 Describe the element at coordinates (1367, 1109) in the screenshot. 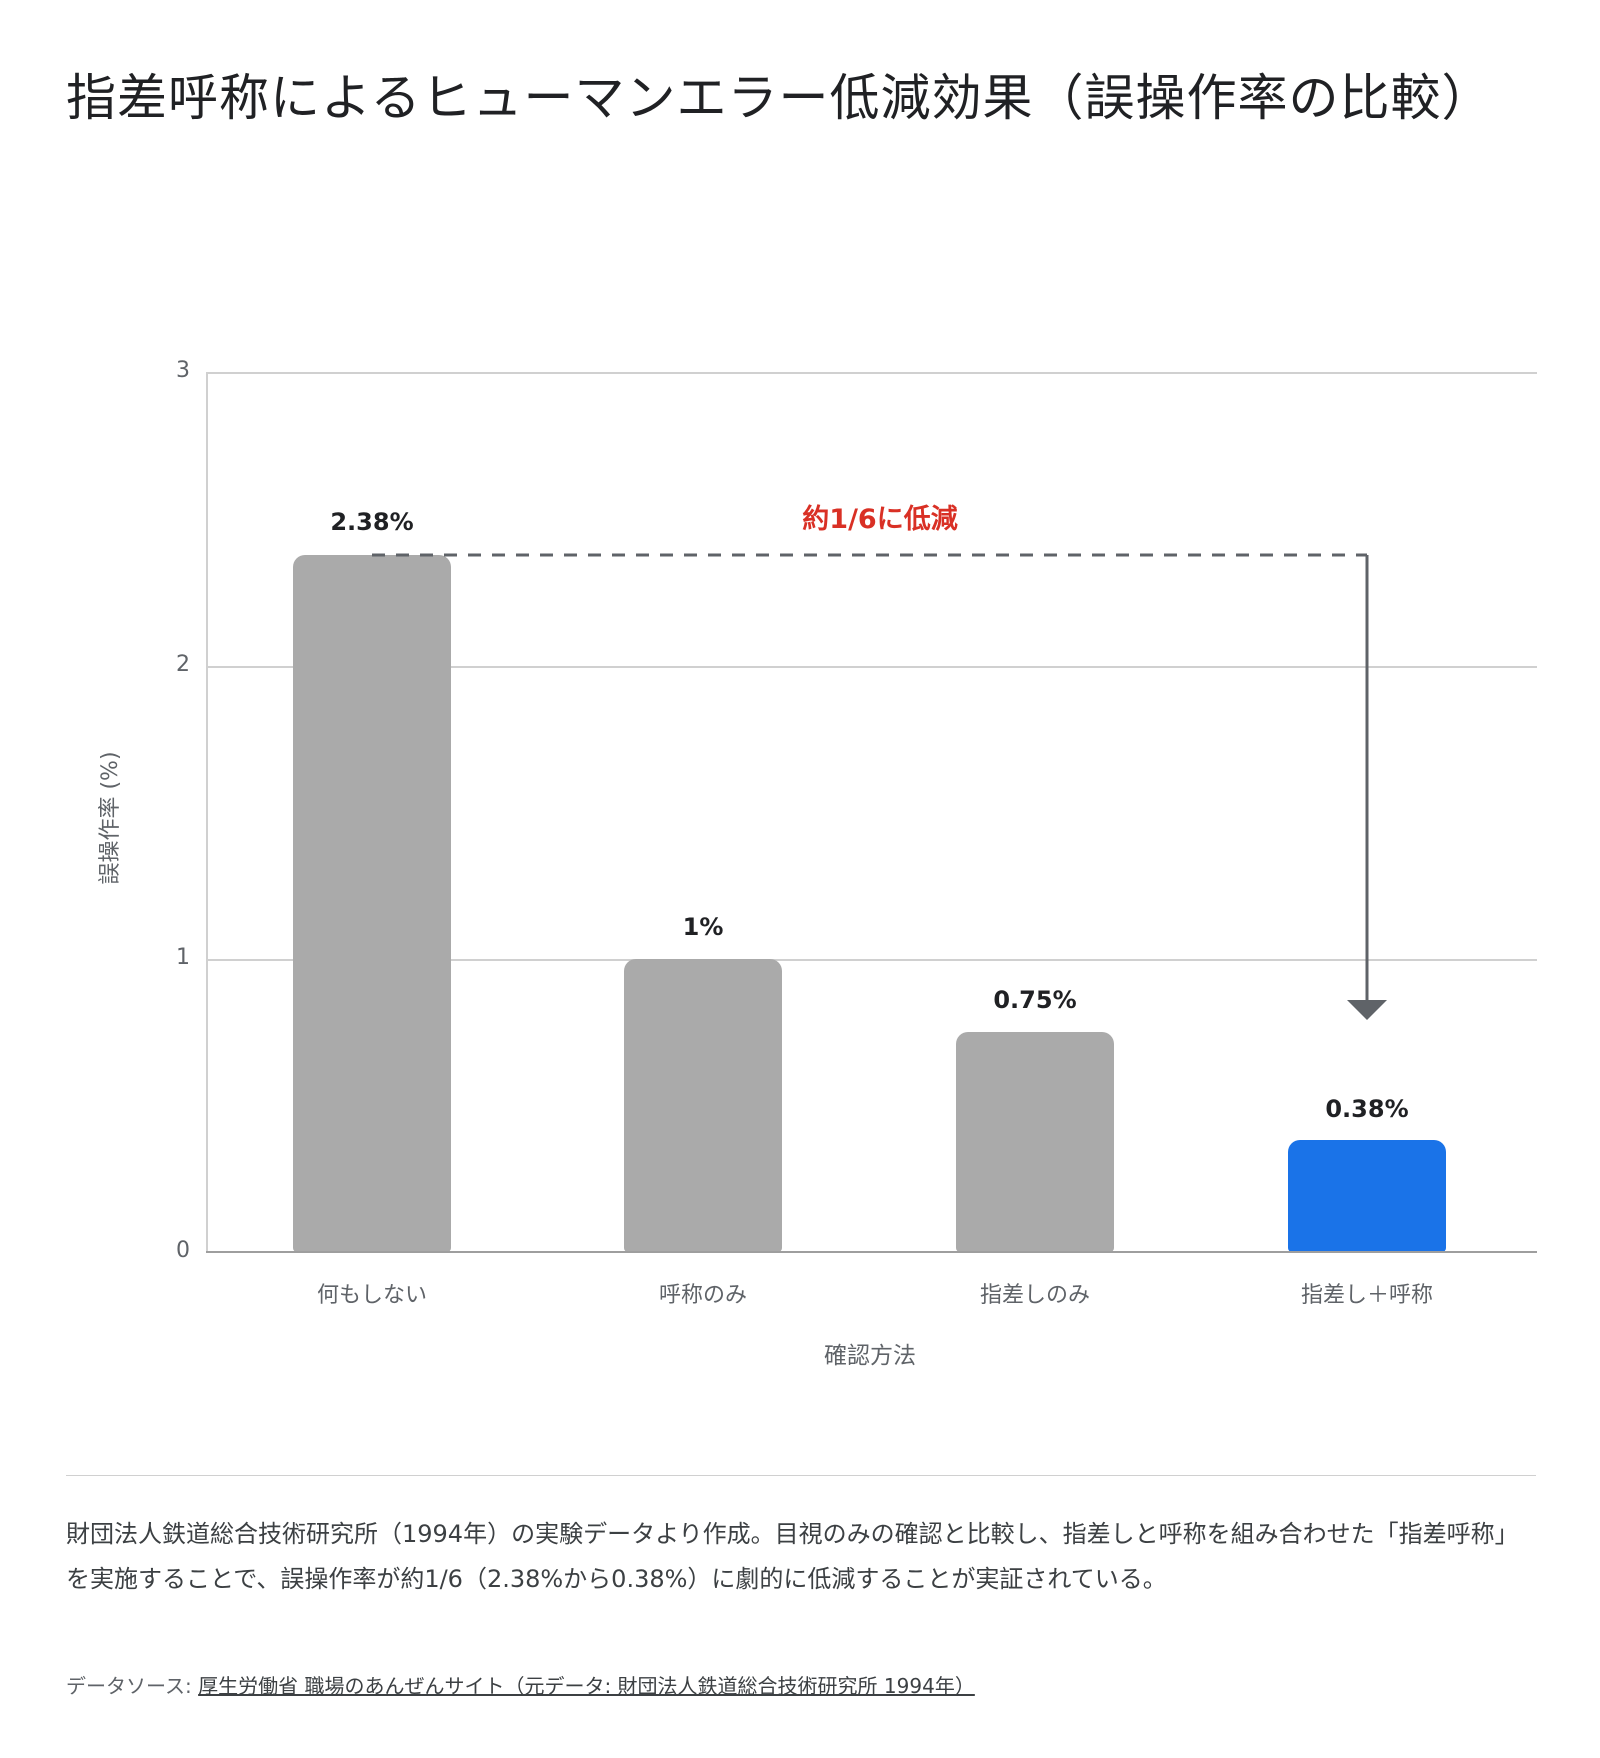

I see `bar-value-label: 0.38%` at that location.